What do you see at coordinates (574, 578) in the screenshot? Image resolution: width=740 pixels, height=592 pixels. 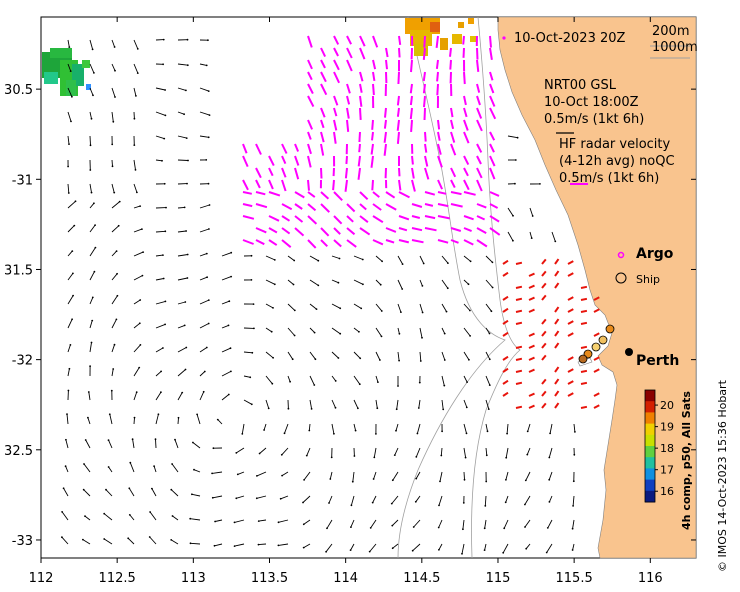 I see `x-tick-label: 115.5` at bounding box center [574, 578].